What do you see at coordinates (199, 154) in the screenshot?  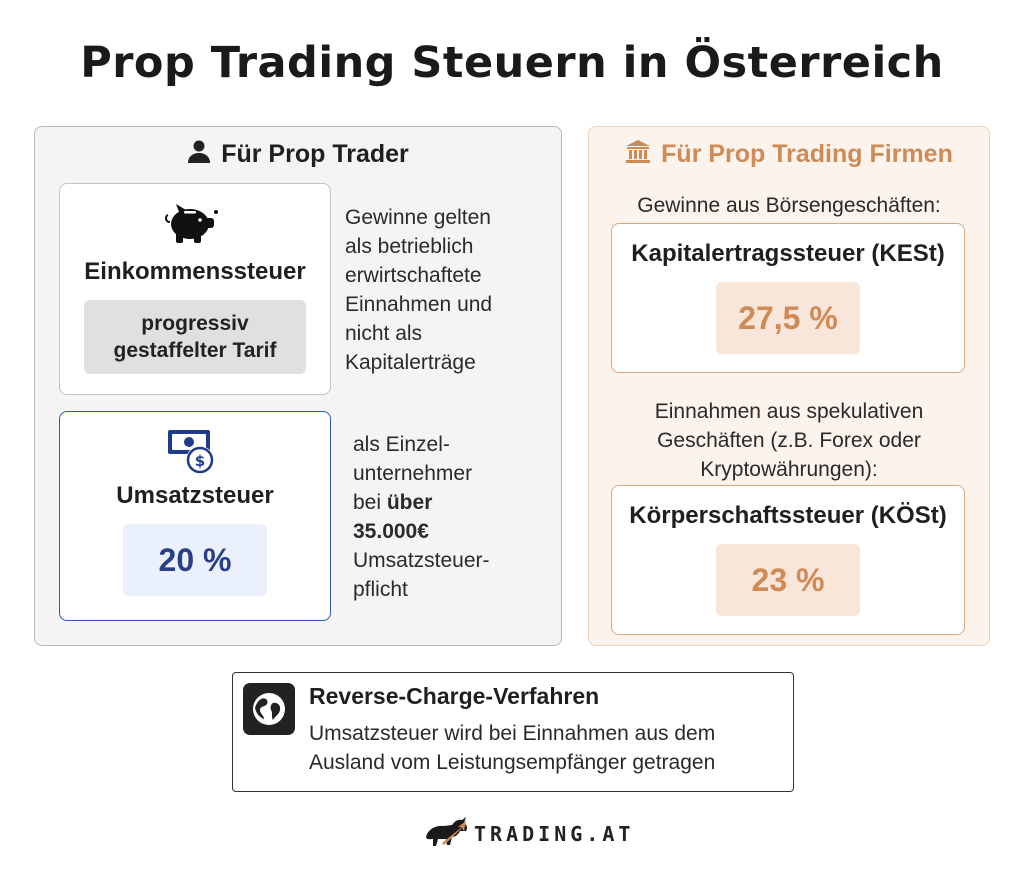 I see `user-icon` at bounding box center [199, 154].